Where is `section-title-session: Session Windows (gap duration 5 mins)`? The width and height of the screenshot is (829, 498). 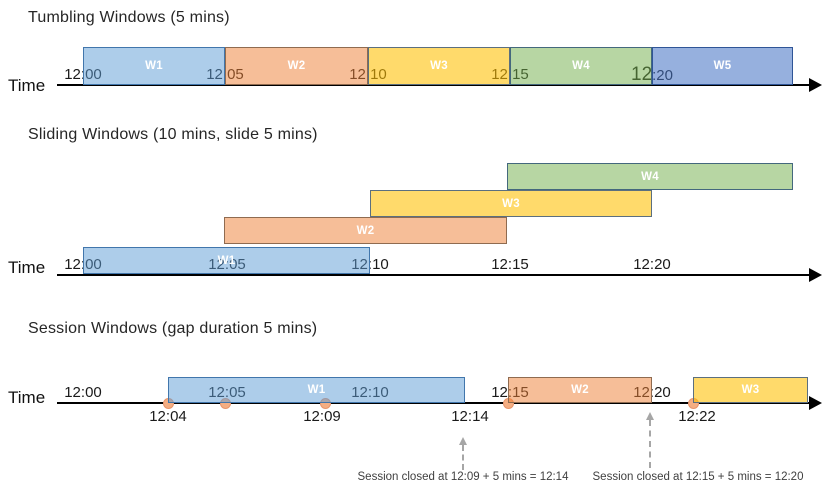 section-title-session: Session Windows (gap duration 5 mins) is located at coordinates (173, 328).